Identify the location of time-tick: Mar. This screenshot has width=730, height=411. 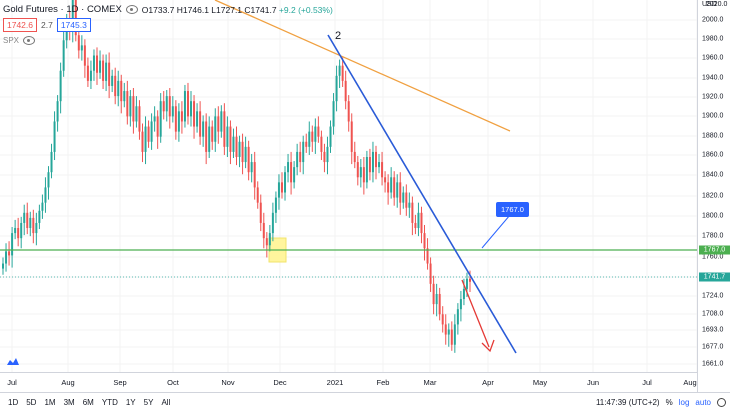
(430, 382).